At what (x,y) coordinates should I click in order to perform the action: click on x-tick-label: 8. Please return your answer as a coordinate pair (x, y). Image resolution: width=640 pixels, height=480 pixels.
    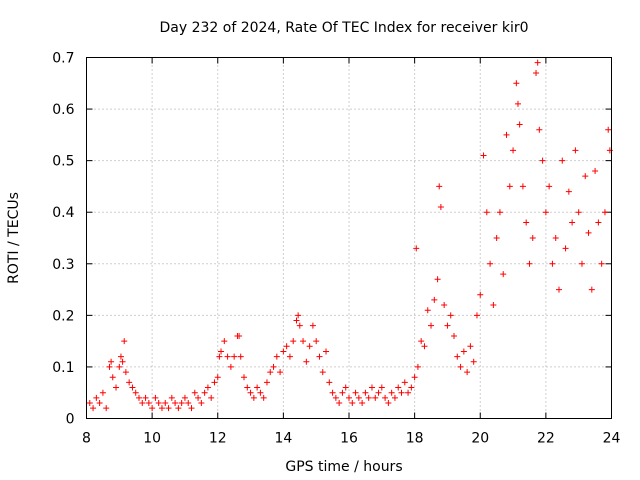
    Looking at the image, I should click on (86, 439).